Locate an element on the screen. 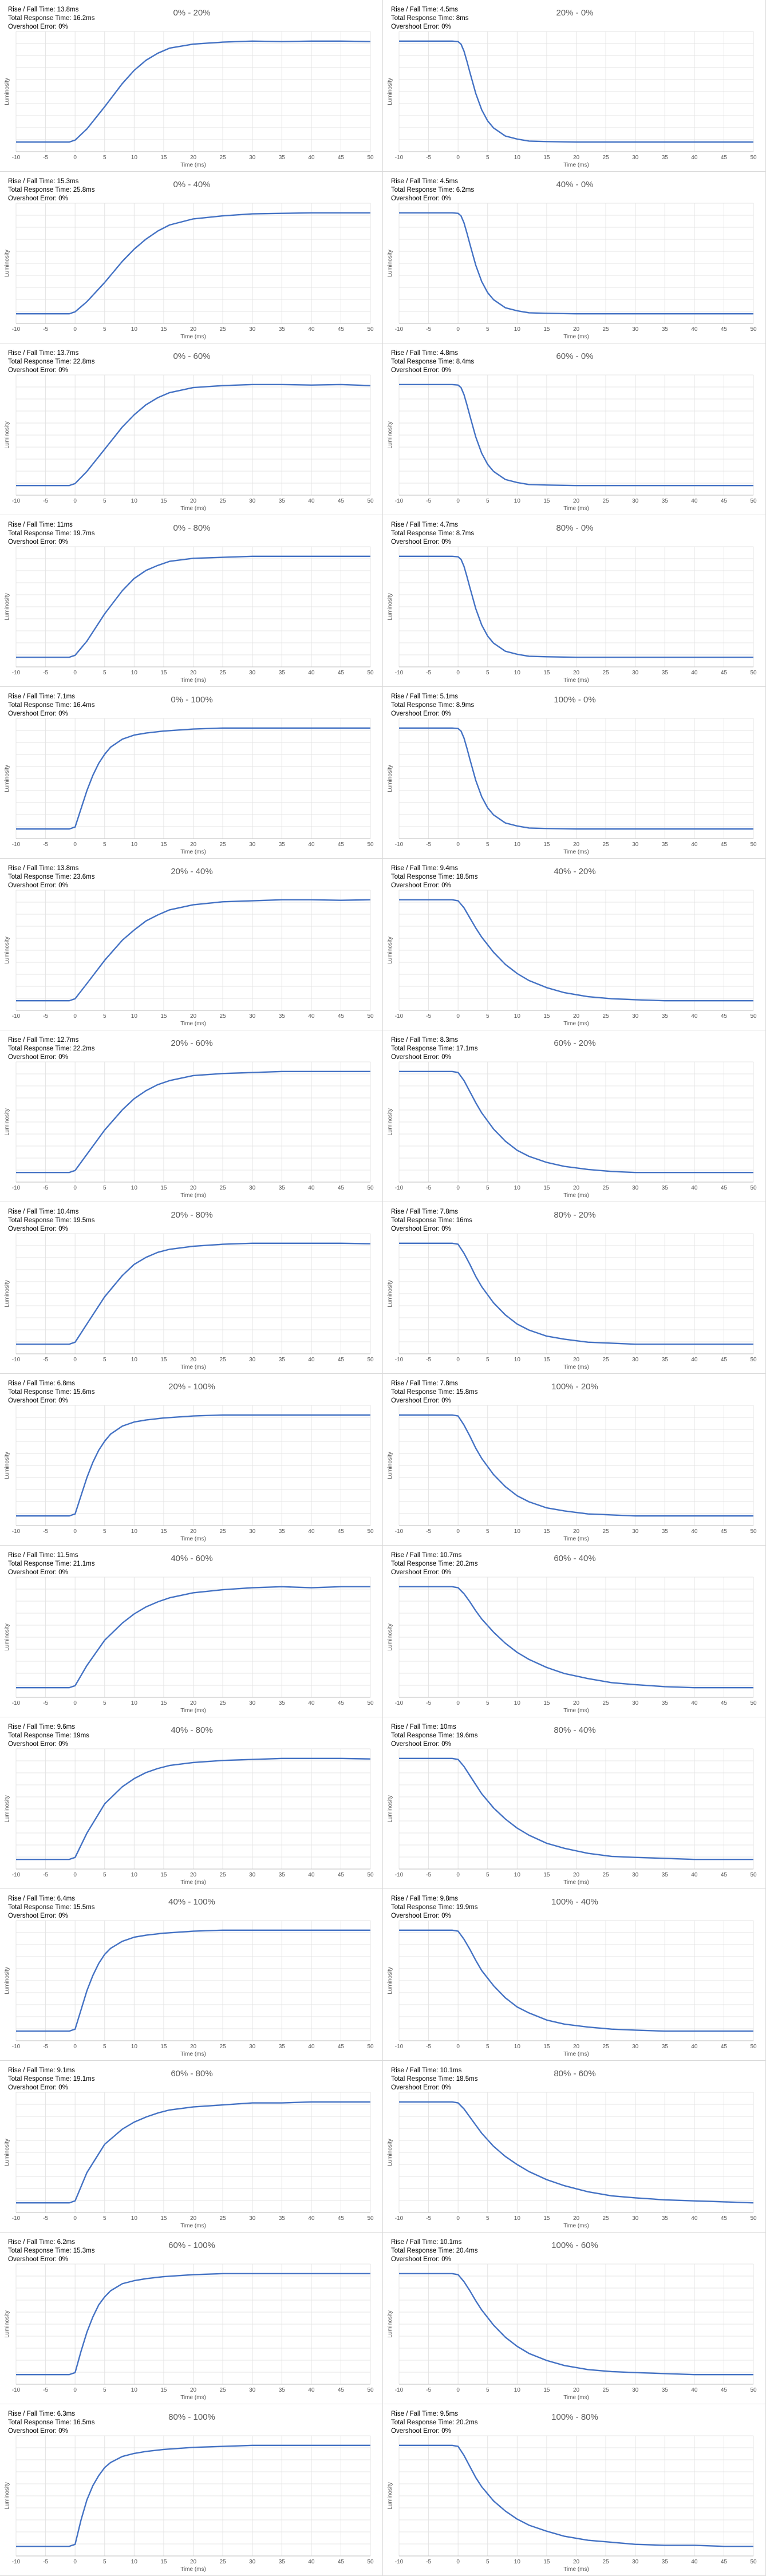 This screenshot has width=766, height=2576. measurement-info-line: Total Response Time: 8.9ms is located at coordinates (432, 705).